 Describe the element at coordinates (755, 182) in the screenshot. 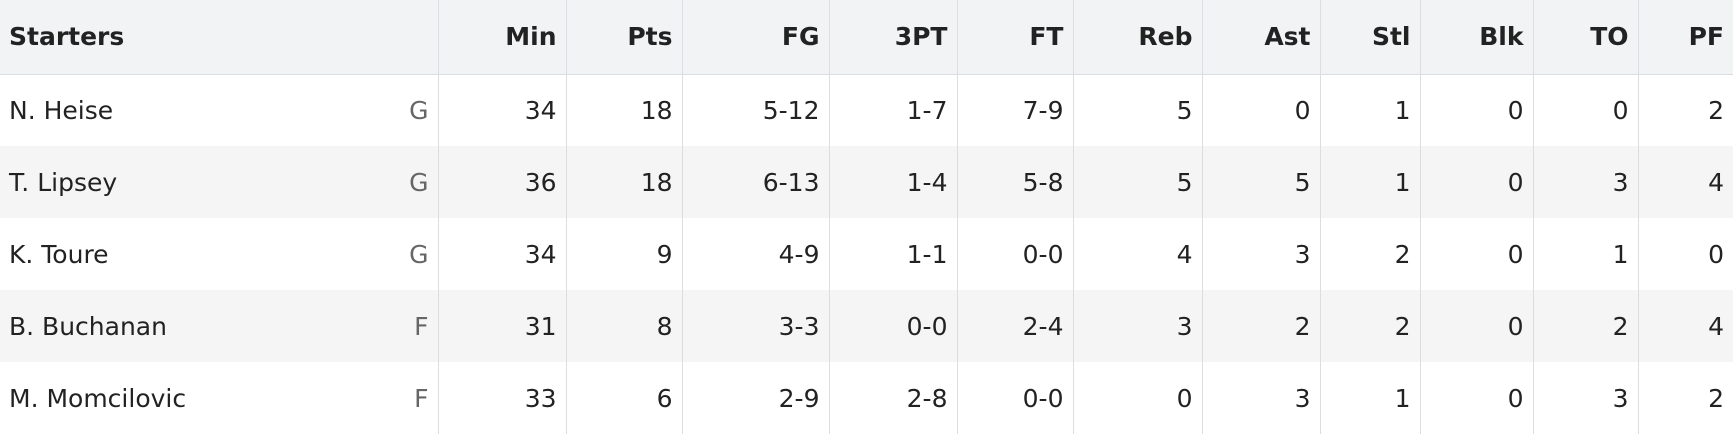

I see `stat-cell: 6-13` at that location.